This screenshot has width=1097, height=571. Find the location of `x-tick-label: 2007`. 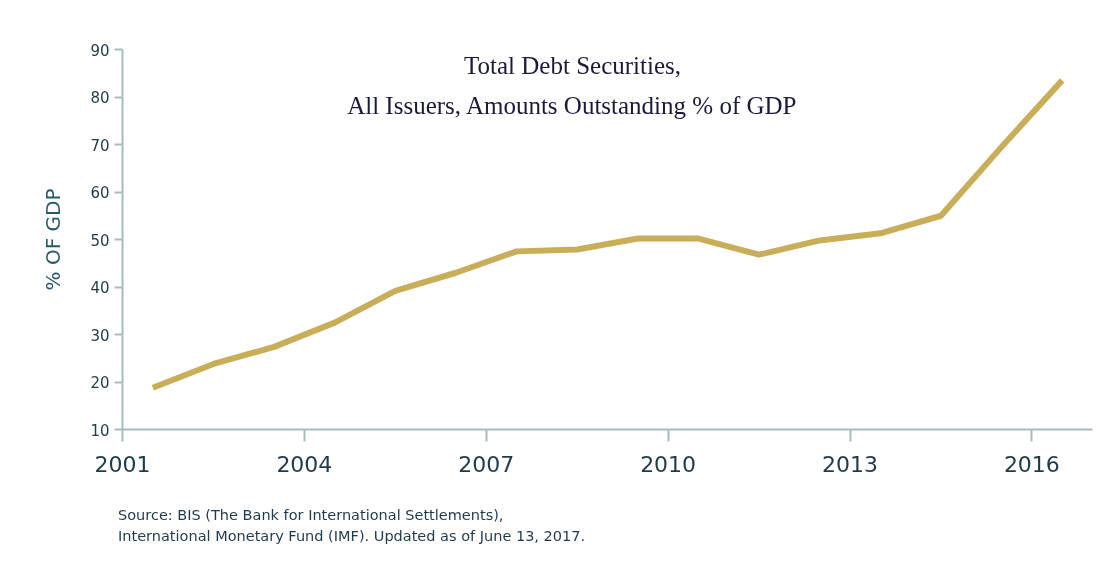

x-tick-label: 2007 is located at coordinates (486, 464).